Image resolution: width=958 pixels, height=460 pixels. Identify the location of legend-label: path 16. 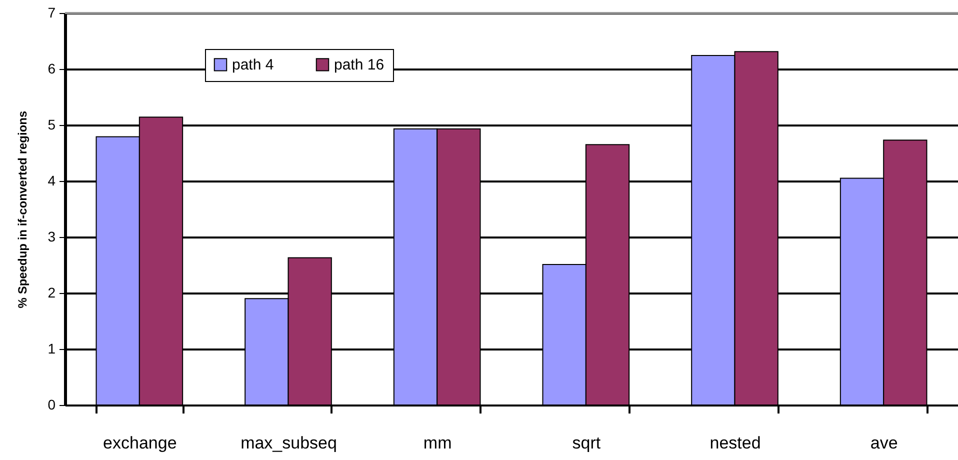
(359, 65).